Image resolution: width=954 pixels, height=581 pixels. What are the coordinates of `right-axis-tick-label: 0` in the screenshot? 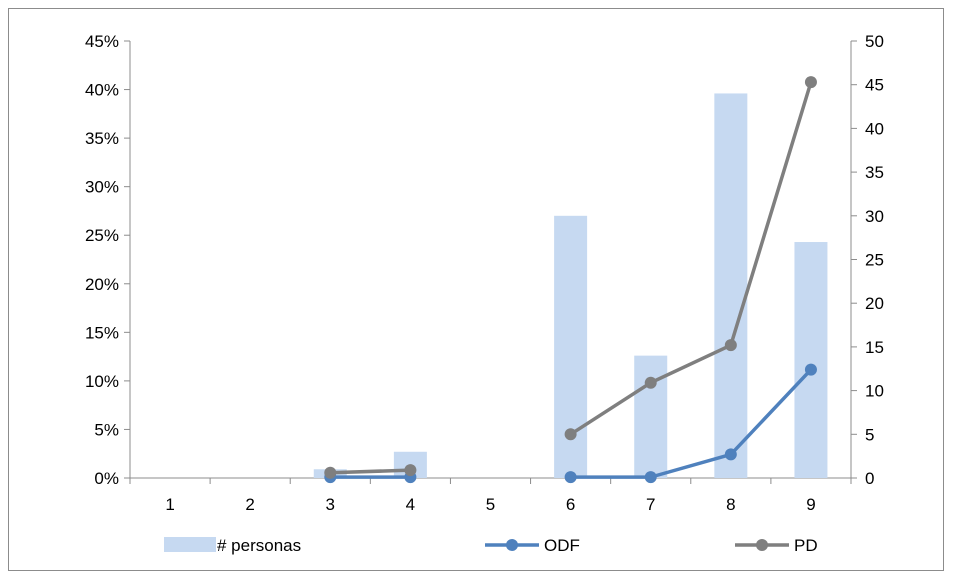 It's located at (869, 478).